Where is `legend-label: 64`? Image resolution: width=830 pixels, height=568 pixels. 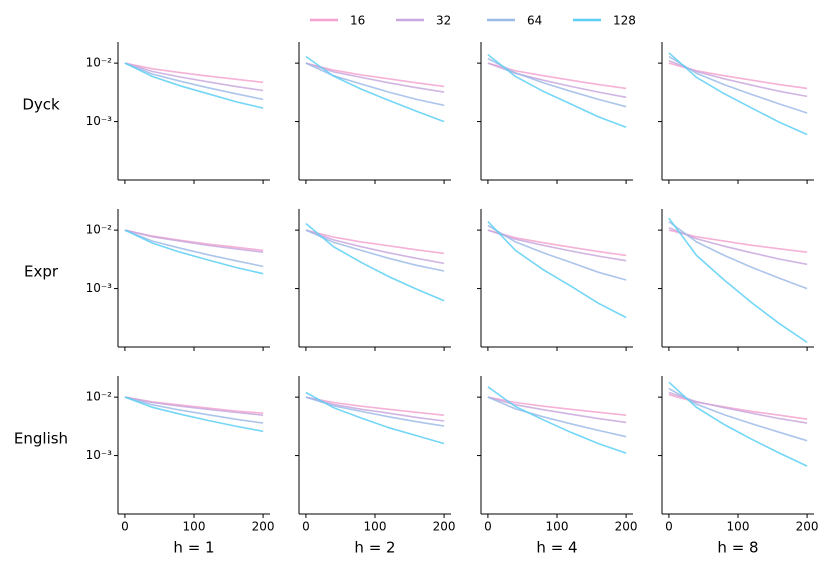
legend-label: 64 is located at coordinates (534, 21).